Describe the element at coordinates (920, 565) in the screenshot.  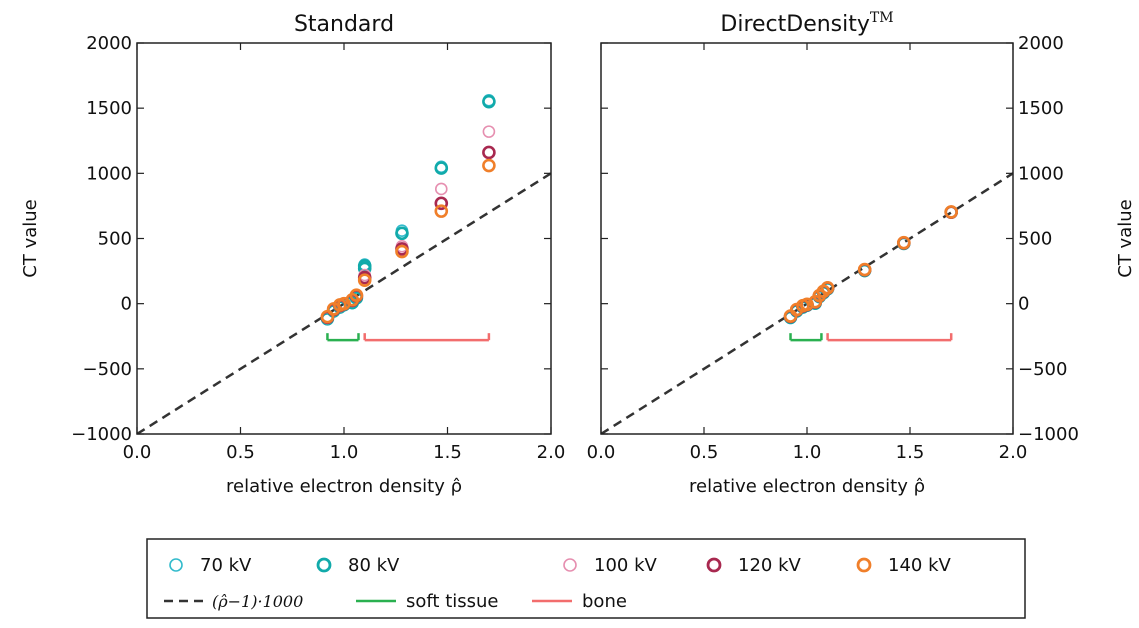
I see `legend-label: 140 kV` at that location.